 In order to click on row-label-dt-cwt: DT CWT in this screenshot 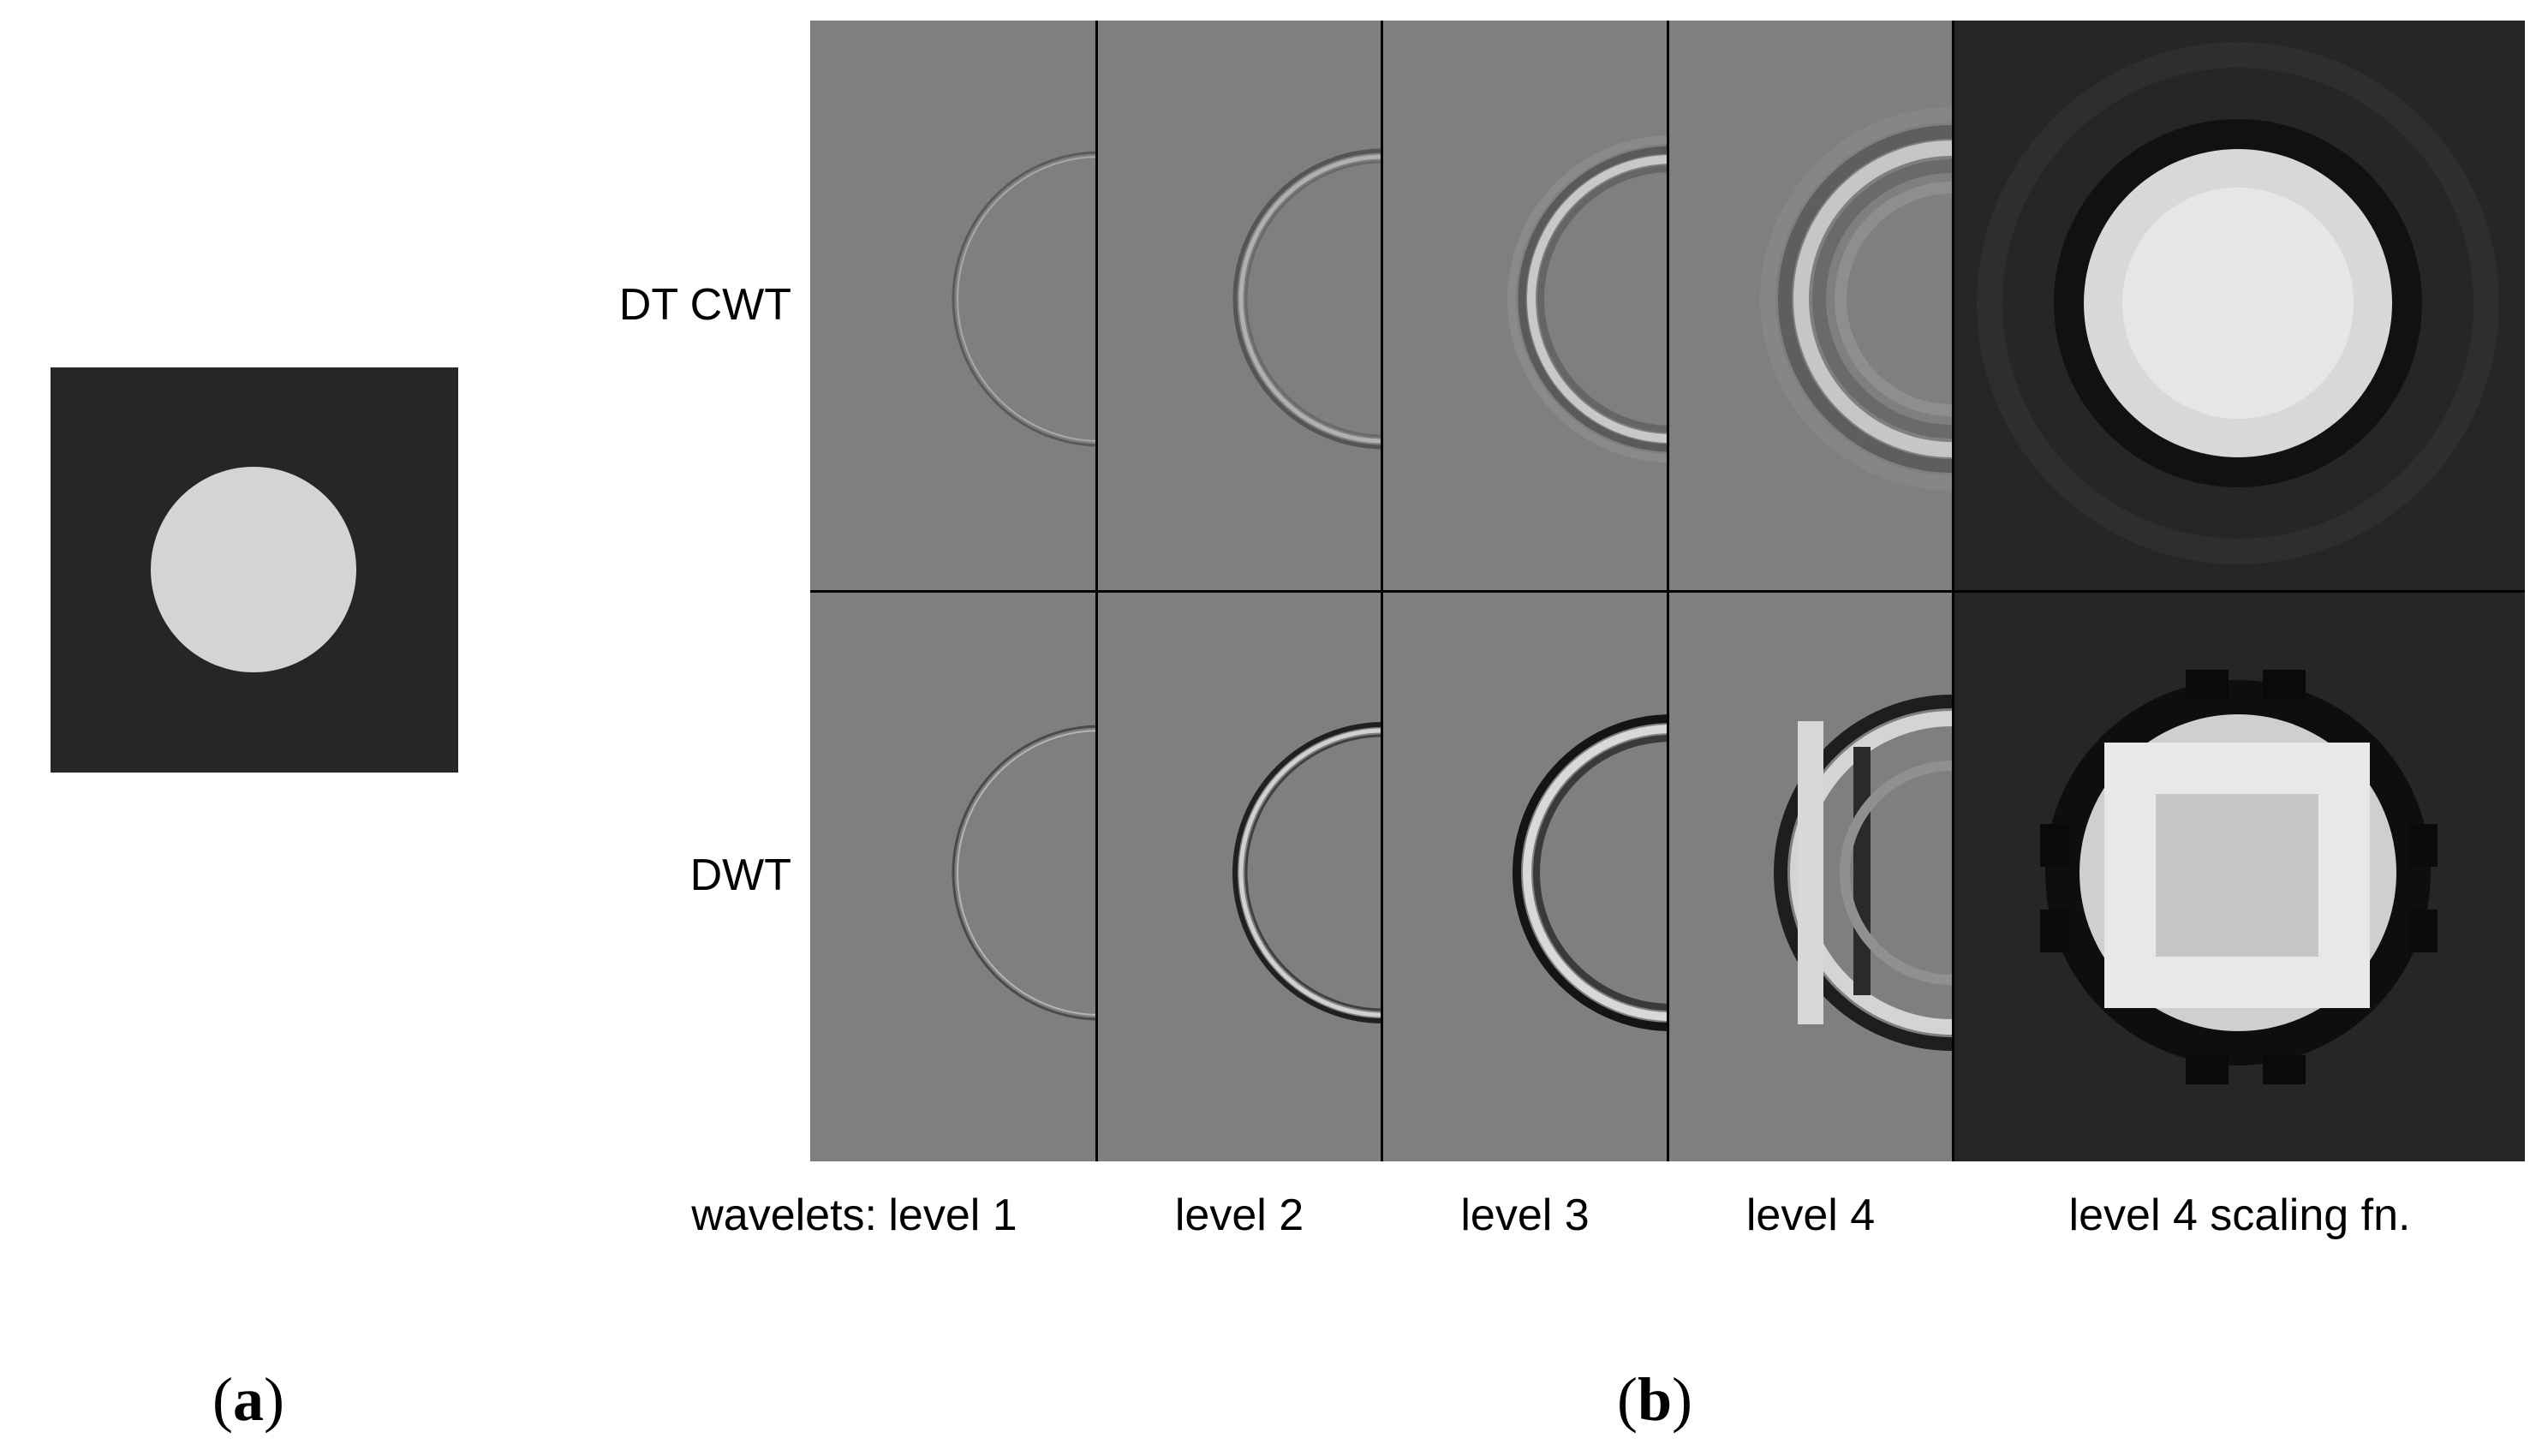, I will do `click(704, 305)`.